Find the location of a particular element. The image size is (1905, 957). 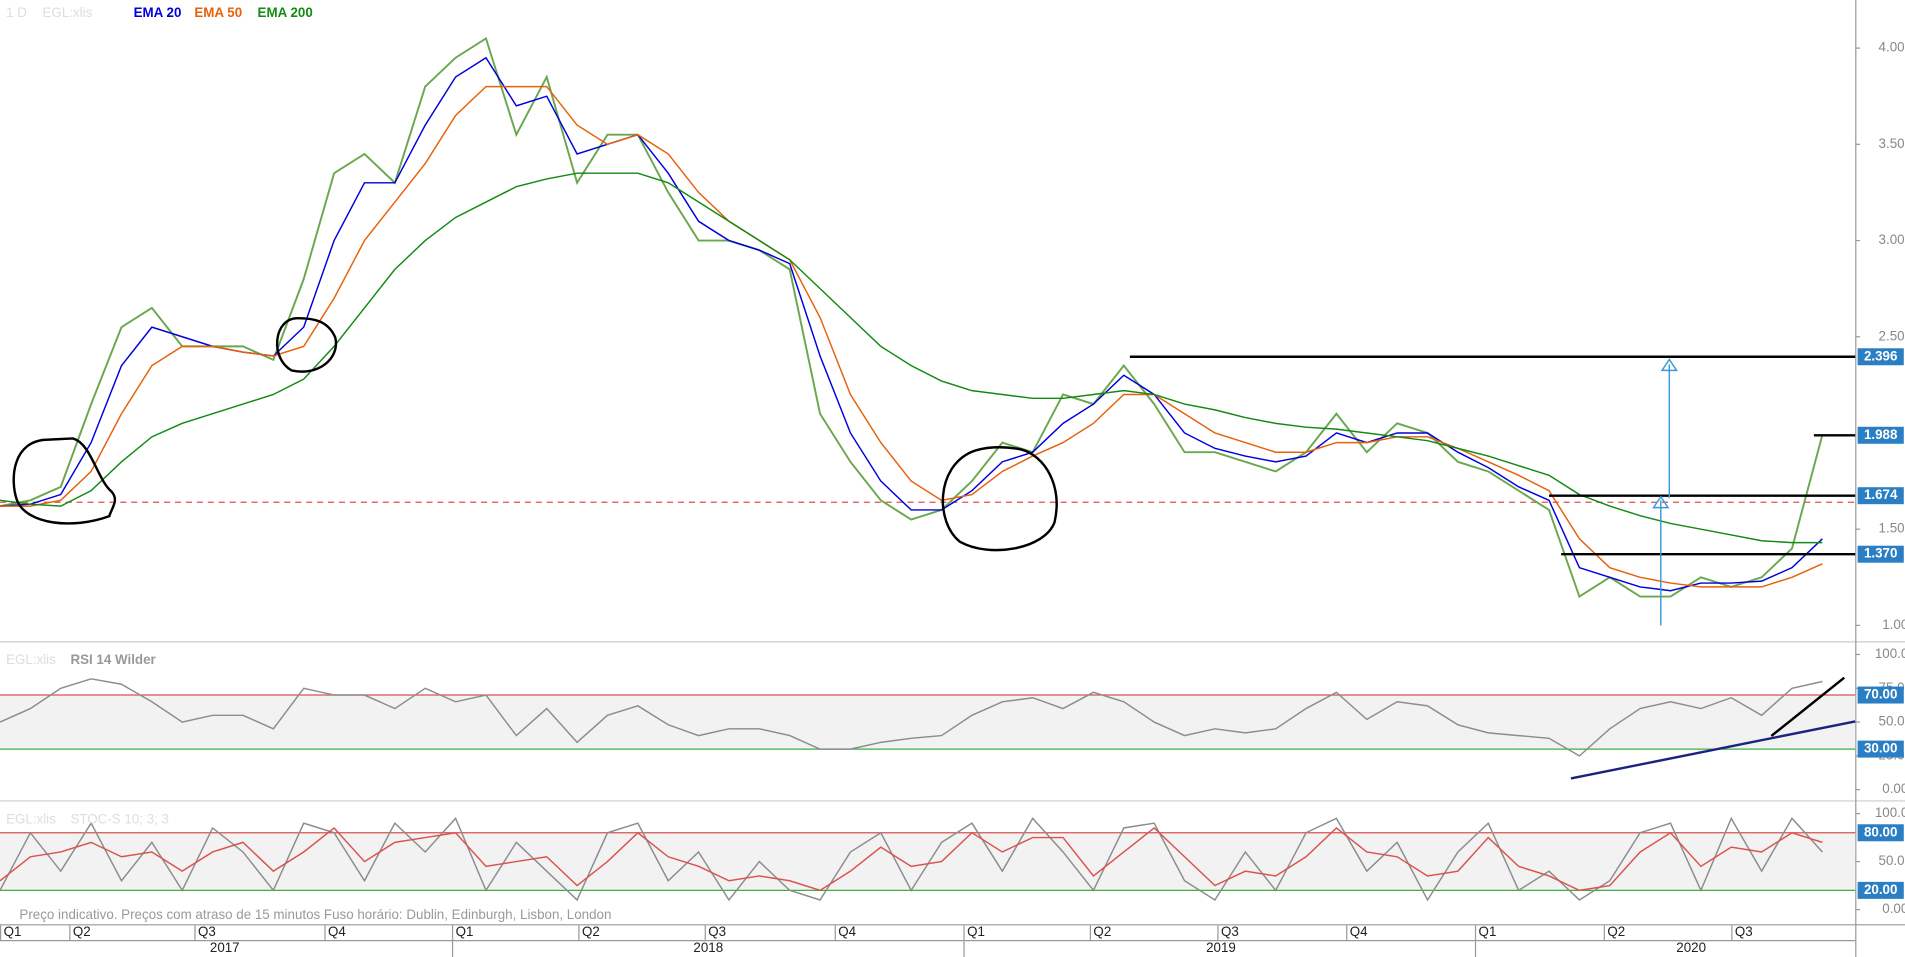

level-label: 1.674 is located at coordinates (1881, 494).